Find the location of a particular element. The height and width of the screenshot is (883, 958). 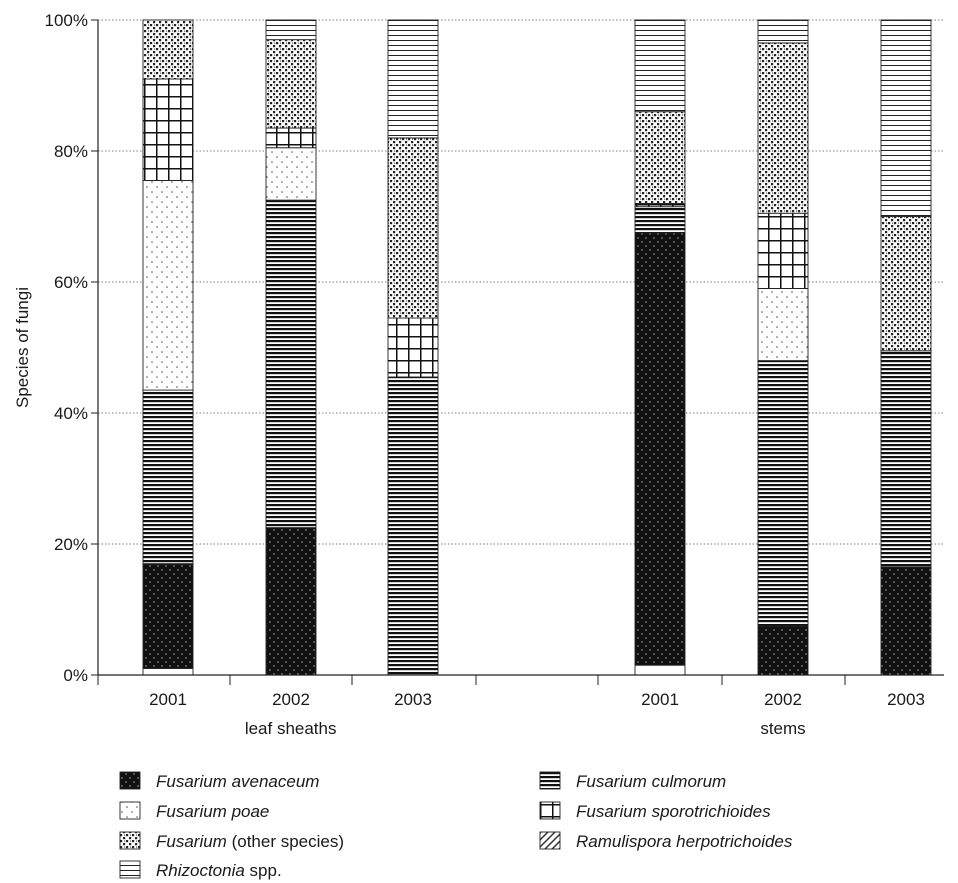

legend-label: Fusarium avenaceum is located at coordinates (237, 781).